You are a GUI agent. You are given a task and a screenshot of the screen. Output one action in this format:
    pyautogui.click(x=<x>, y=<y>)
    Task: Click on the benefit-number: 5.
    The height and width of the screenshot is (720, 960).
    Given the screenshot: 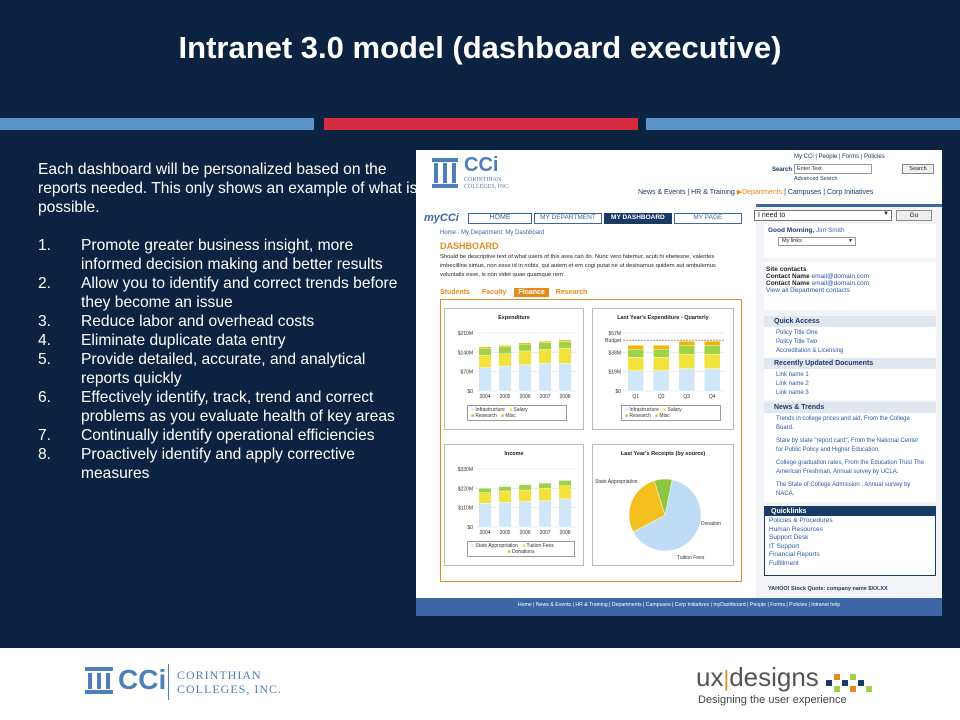 What is the action you would take?
    pyautogui.click(x=45, y=359)
    